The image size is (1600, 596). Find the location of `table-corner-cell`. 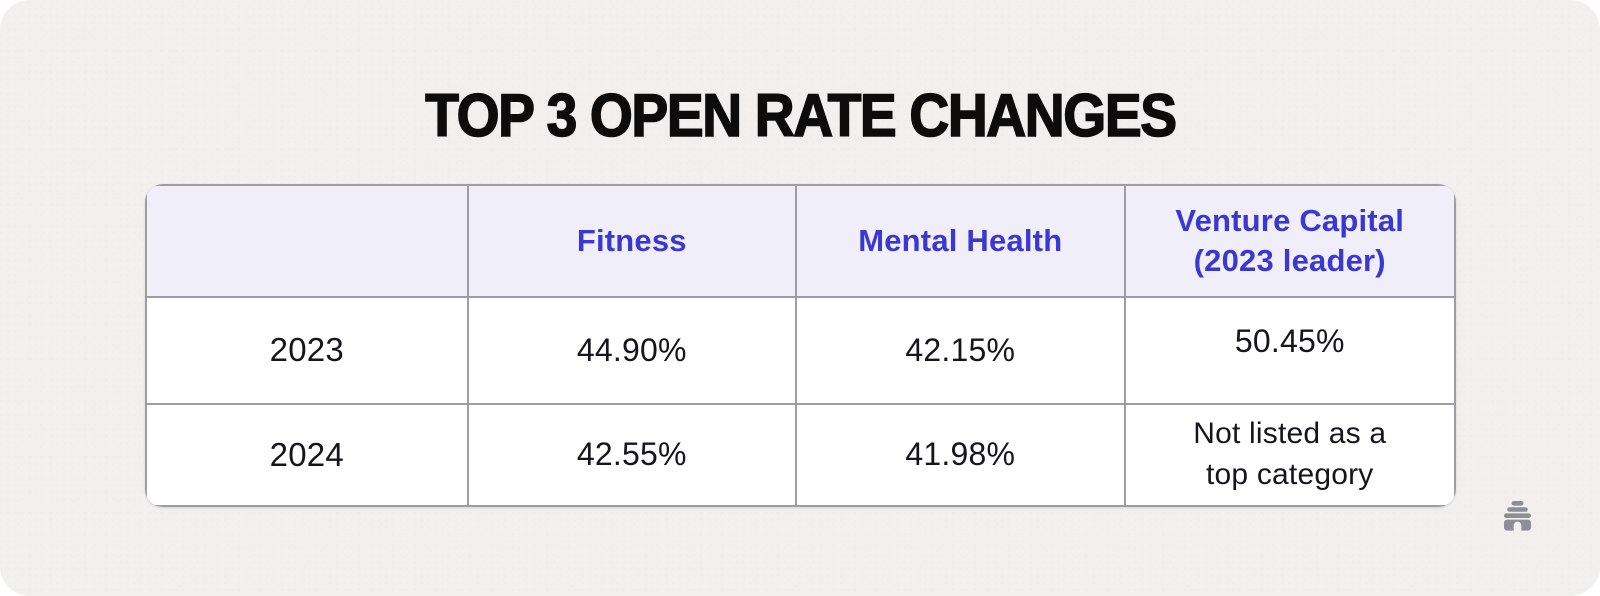

table-corner-cell is located at coordinates (307, 241).